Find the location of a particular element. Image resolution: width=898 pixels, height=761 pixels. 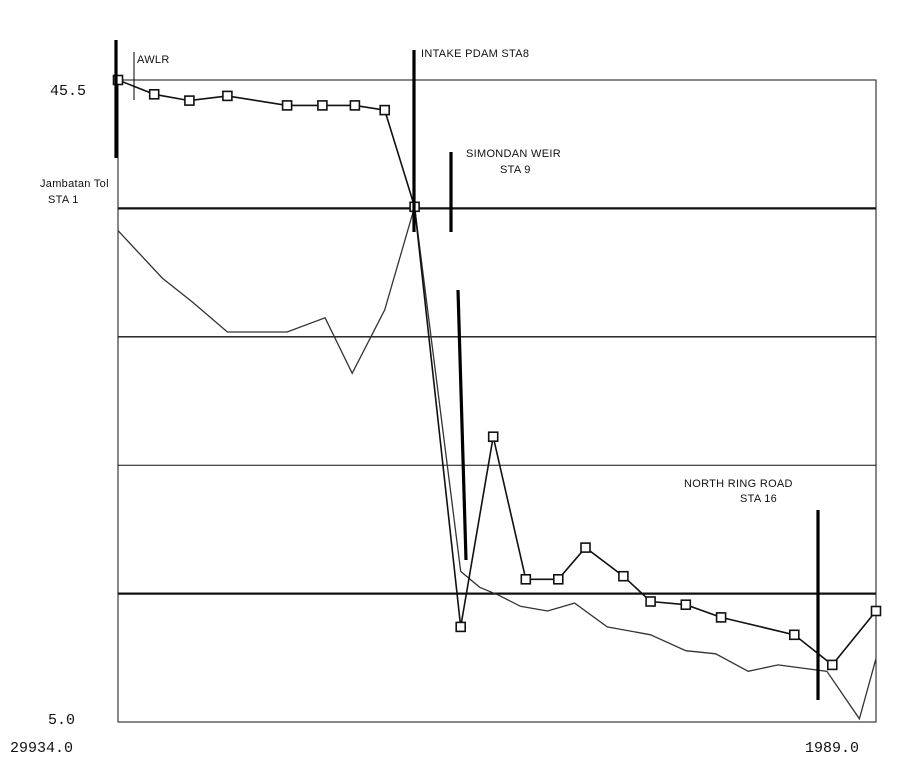

annotation-awlr: AWLR is located at coordinates (153, 60).